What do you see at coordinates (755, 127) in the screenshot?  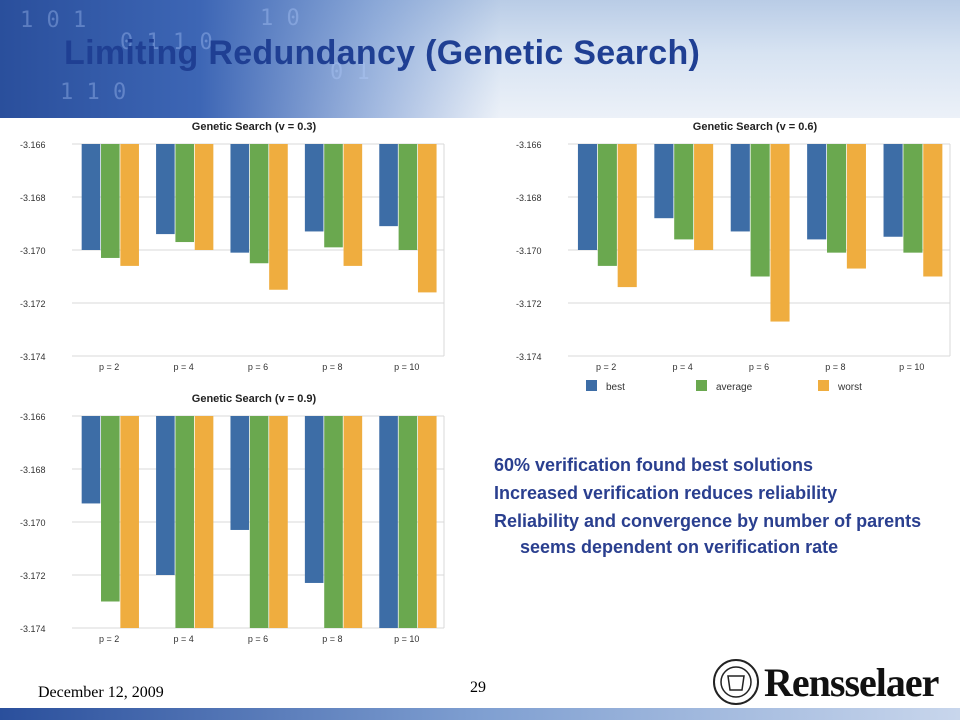 I see `chart-title: Genetic Search (v = 0.6)` at bounding box center [755, 127].